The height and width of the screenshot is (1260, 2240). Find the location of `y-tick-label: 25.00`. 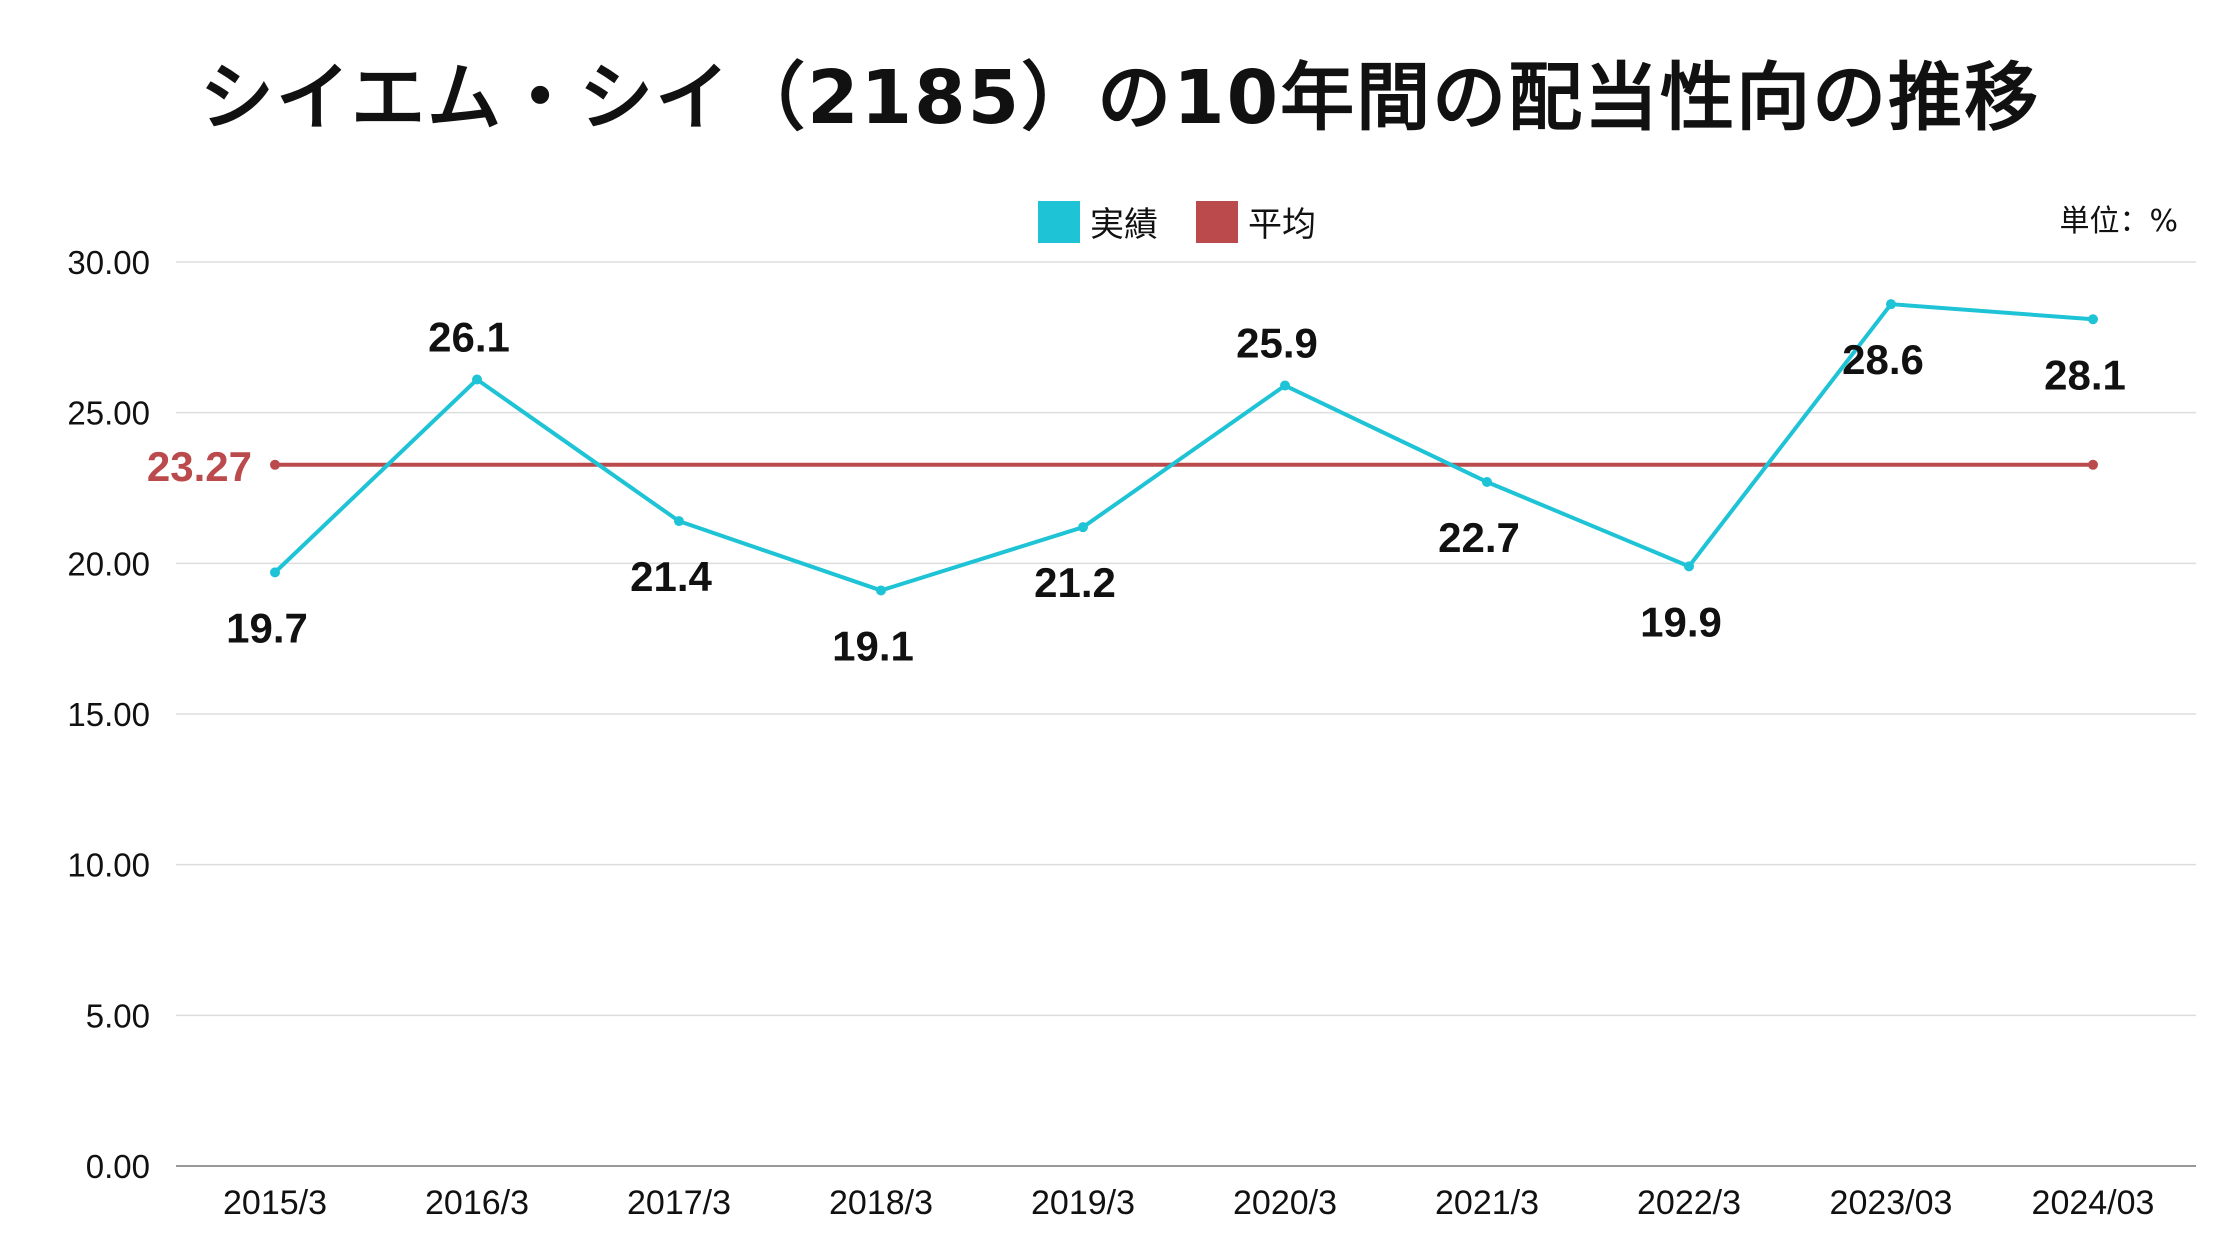

y-tick-label: 25.00 is located at coordinates (108, 413).